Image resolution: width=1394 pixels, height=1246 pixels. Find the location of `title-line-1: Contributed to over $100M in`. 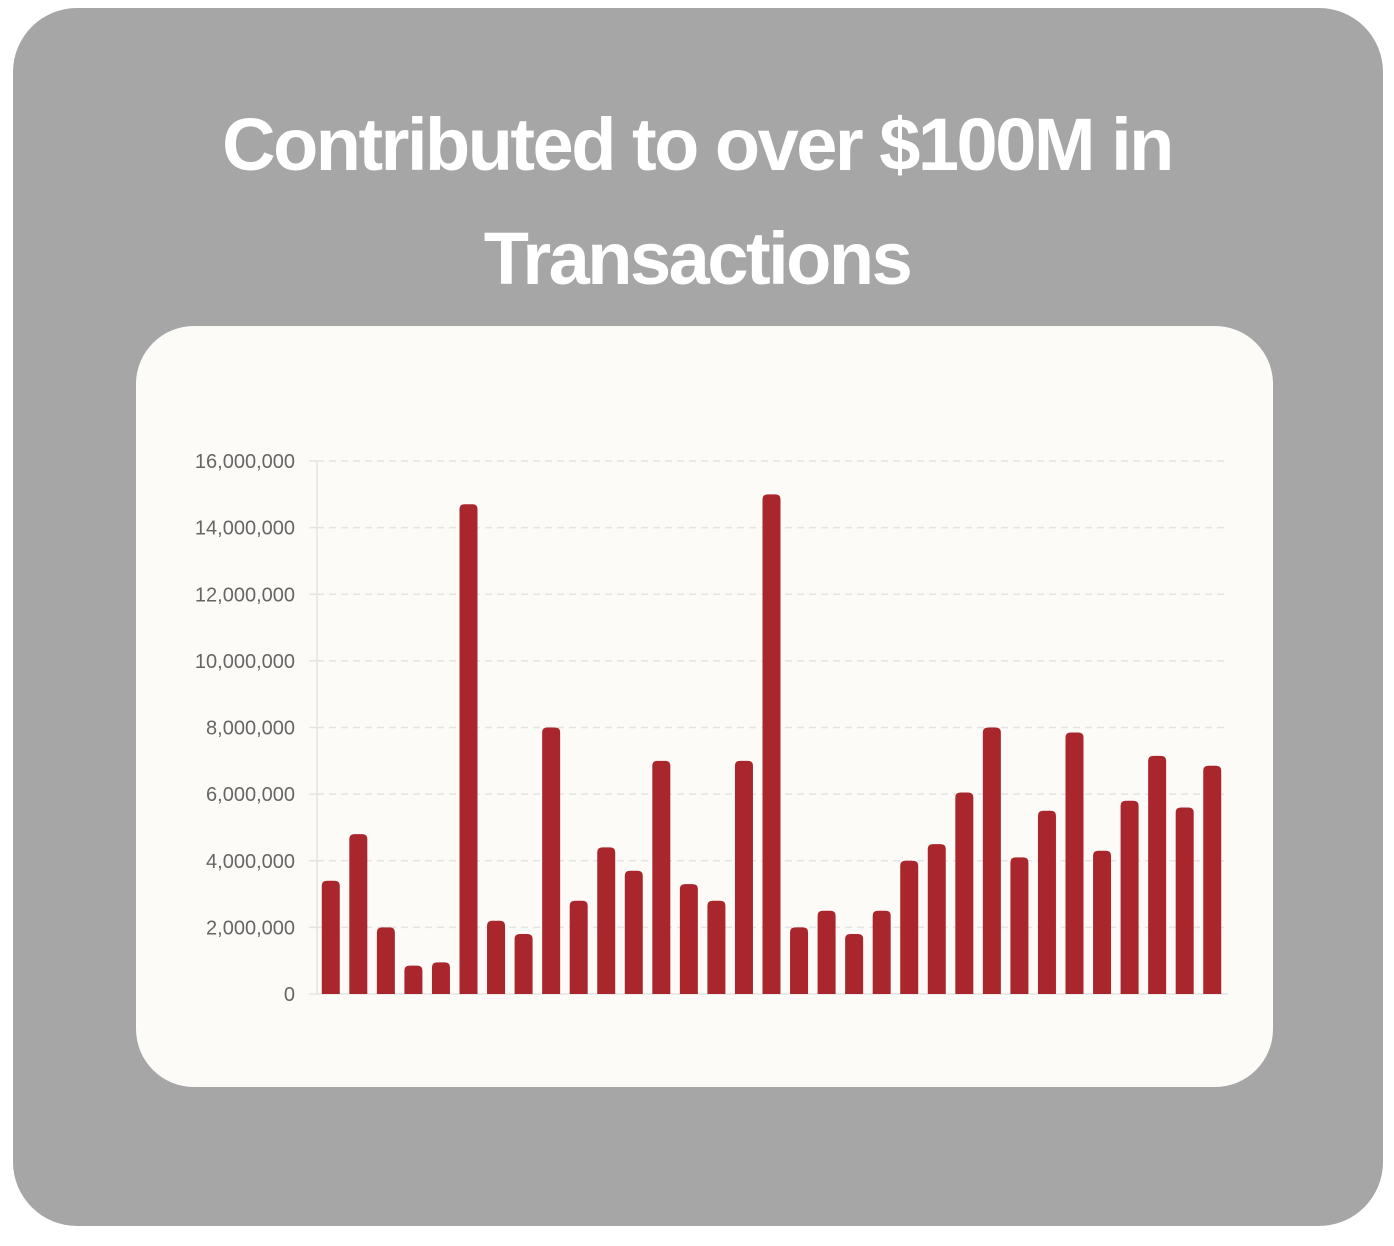

title-line-1: Contributed to over $100M in is located at coordinates (698, 144).